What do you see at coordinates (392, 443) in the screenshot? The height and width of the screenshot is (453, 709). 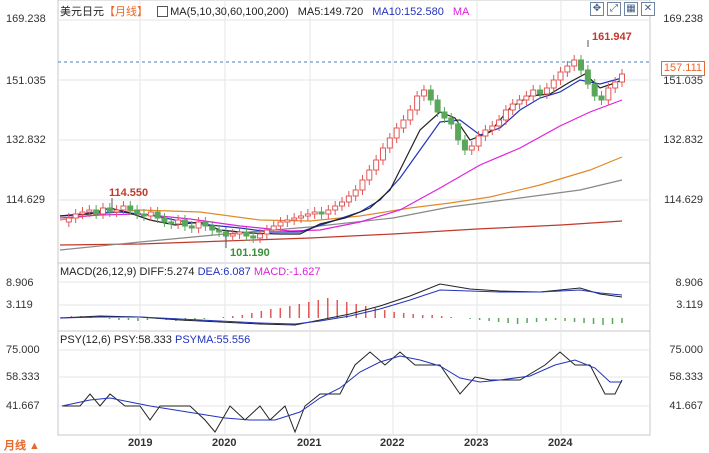 I see `x-axis-year: 2022` at bounding box center [392, 443].